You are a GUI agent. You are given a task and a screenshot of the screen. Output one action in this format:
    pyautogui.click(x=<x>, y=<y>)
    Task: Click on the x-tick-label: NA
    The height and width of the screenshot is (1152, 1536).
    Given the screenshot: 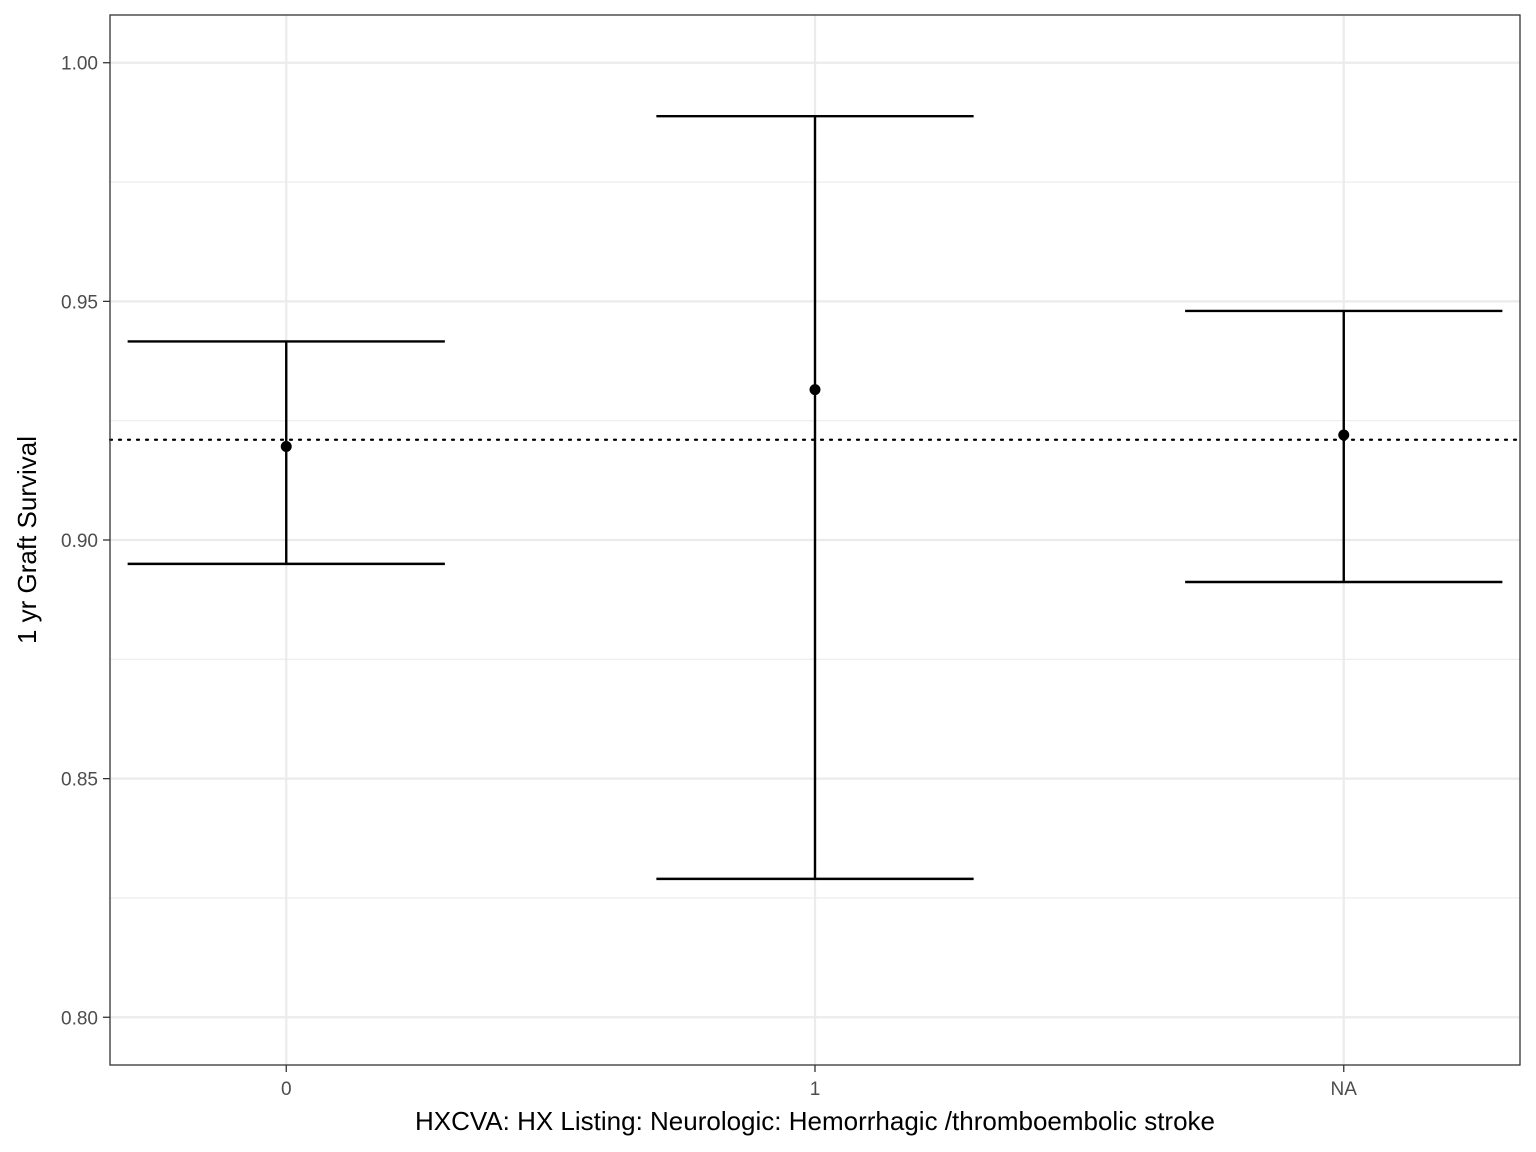 What is the action you would take?
    pyautogui.click(x=1344, y=1089)
    